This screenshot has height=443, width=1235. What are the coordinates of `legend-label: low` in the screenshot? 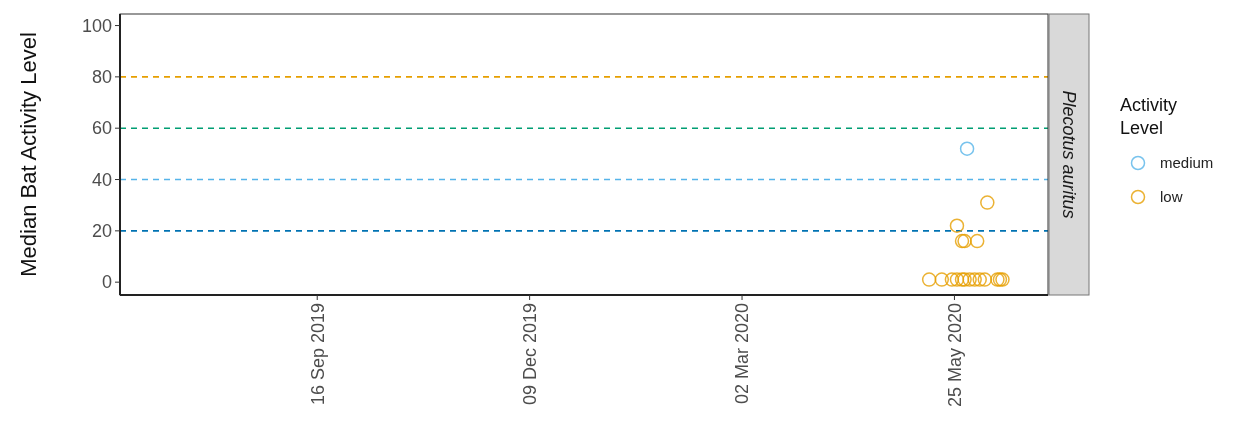 It's located at (1171, 197).